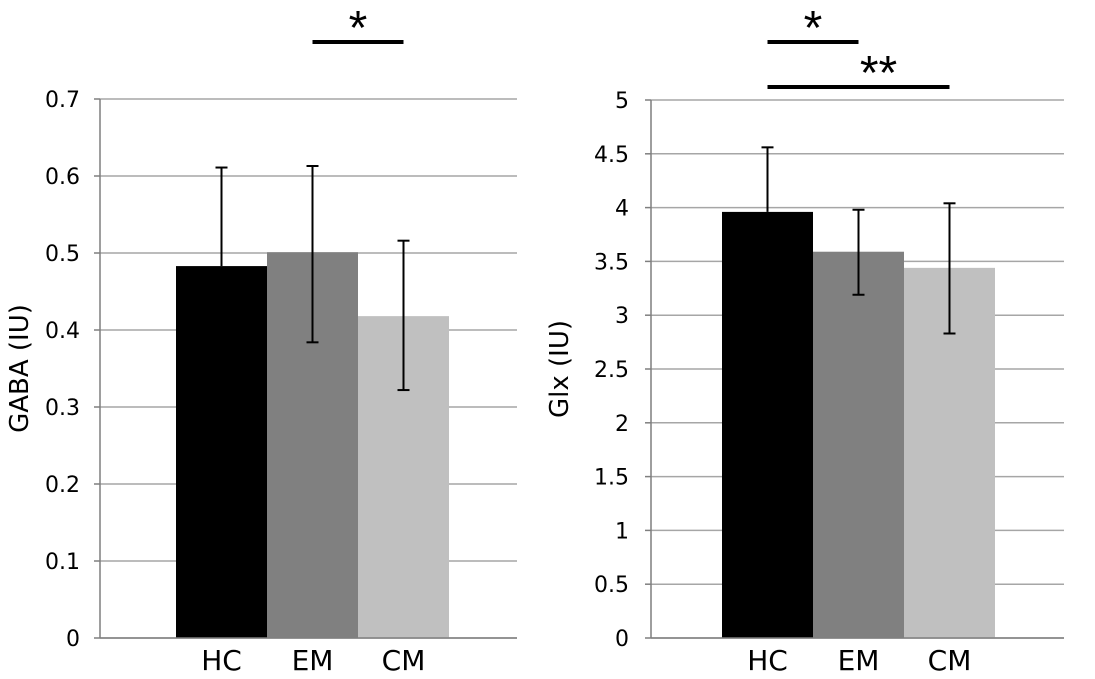 The width and height of the screenshot is (1095, 679). I want to click on bar-em, so click(858, 444).